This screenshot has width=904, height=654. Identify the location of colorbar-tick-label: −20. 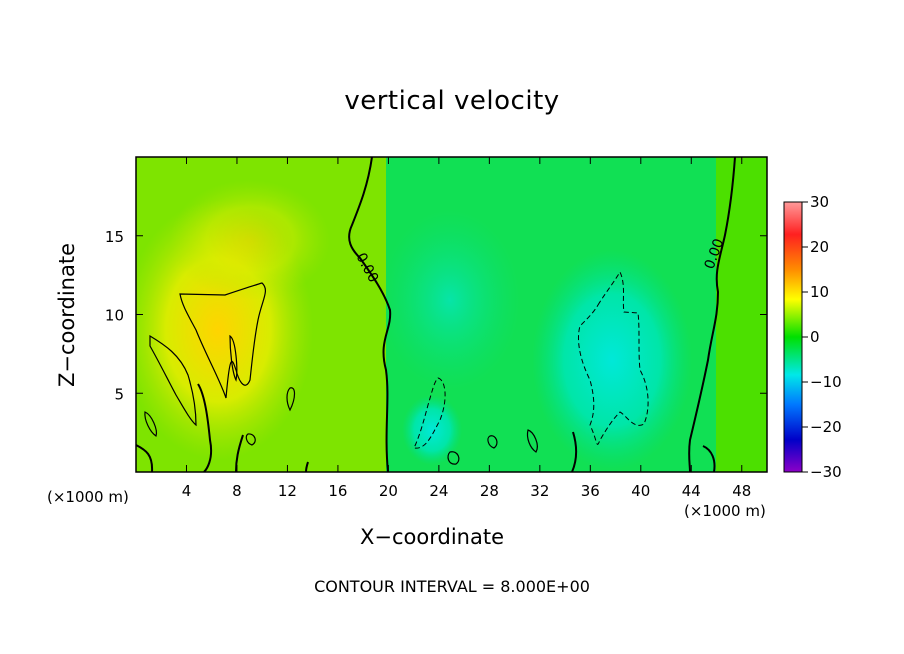
(826, 427).